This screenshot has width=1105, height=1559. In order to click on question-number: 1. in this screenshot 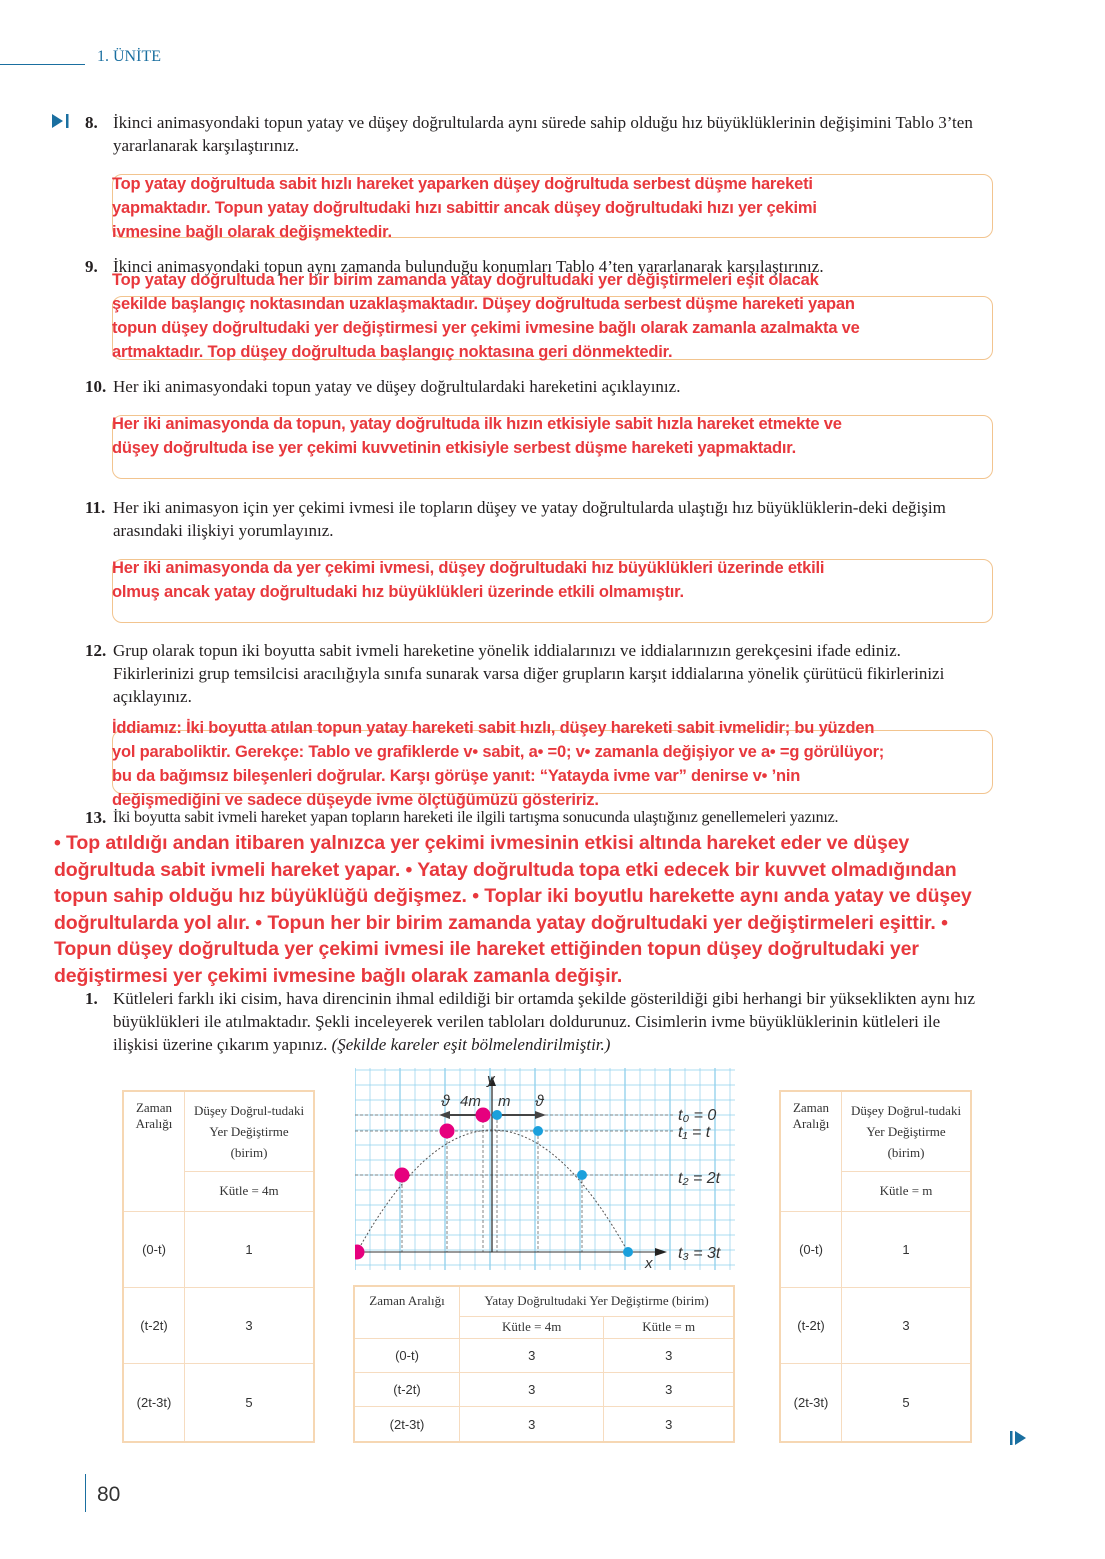, I will do `click(91, 998)`.